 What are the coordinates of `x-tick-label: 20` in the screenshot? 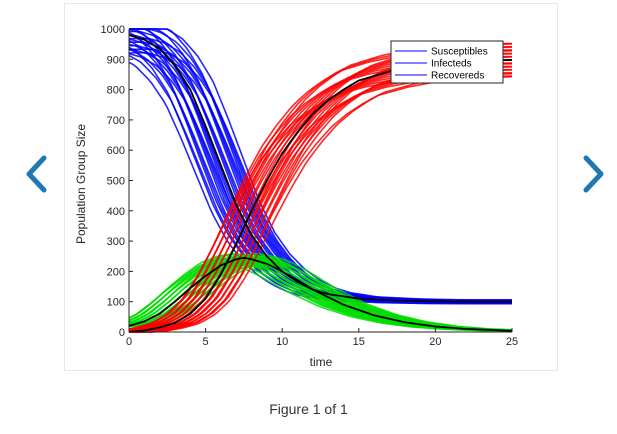 It's located at (435, 342).